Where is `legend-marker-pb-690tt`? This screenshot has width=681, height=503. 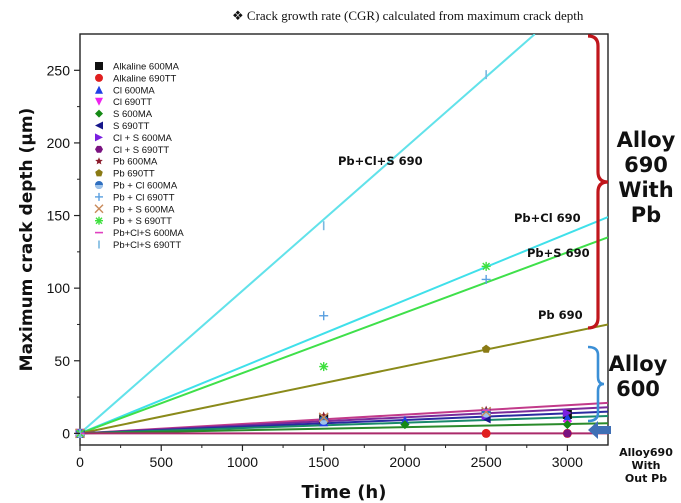 legend-marker-pb-690tt is located at coordinates (99, 173).